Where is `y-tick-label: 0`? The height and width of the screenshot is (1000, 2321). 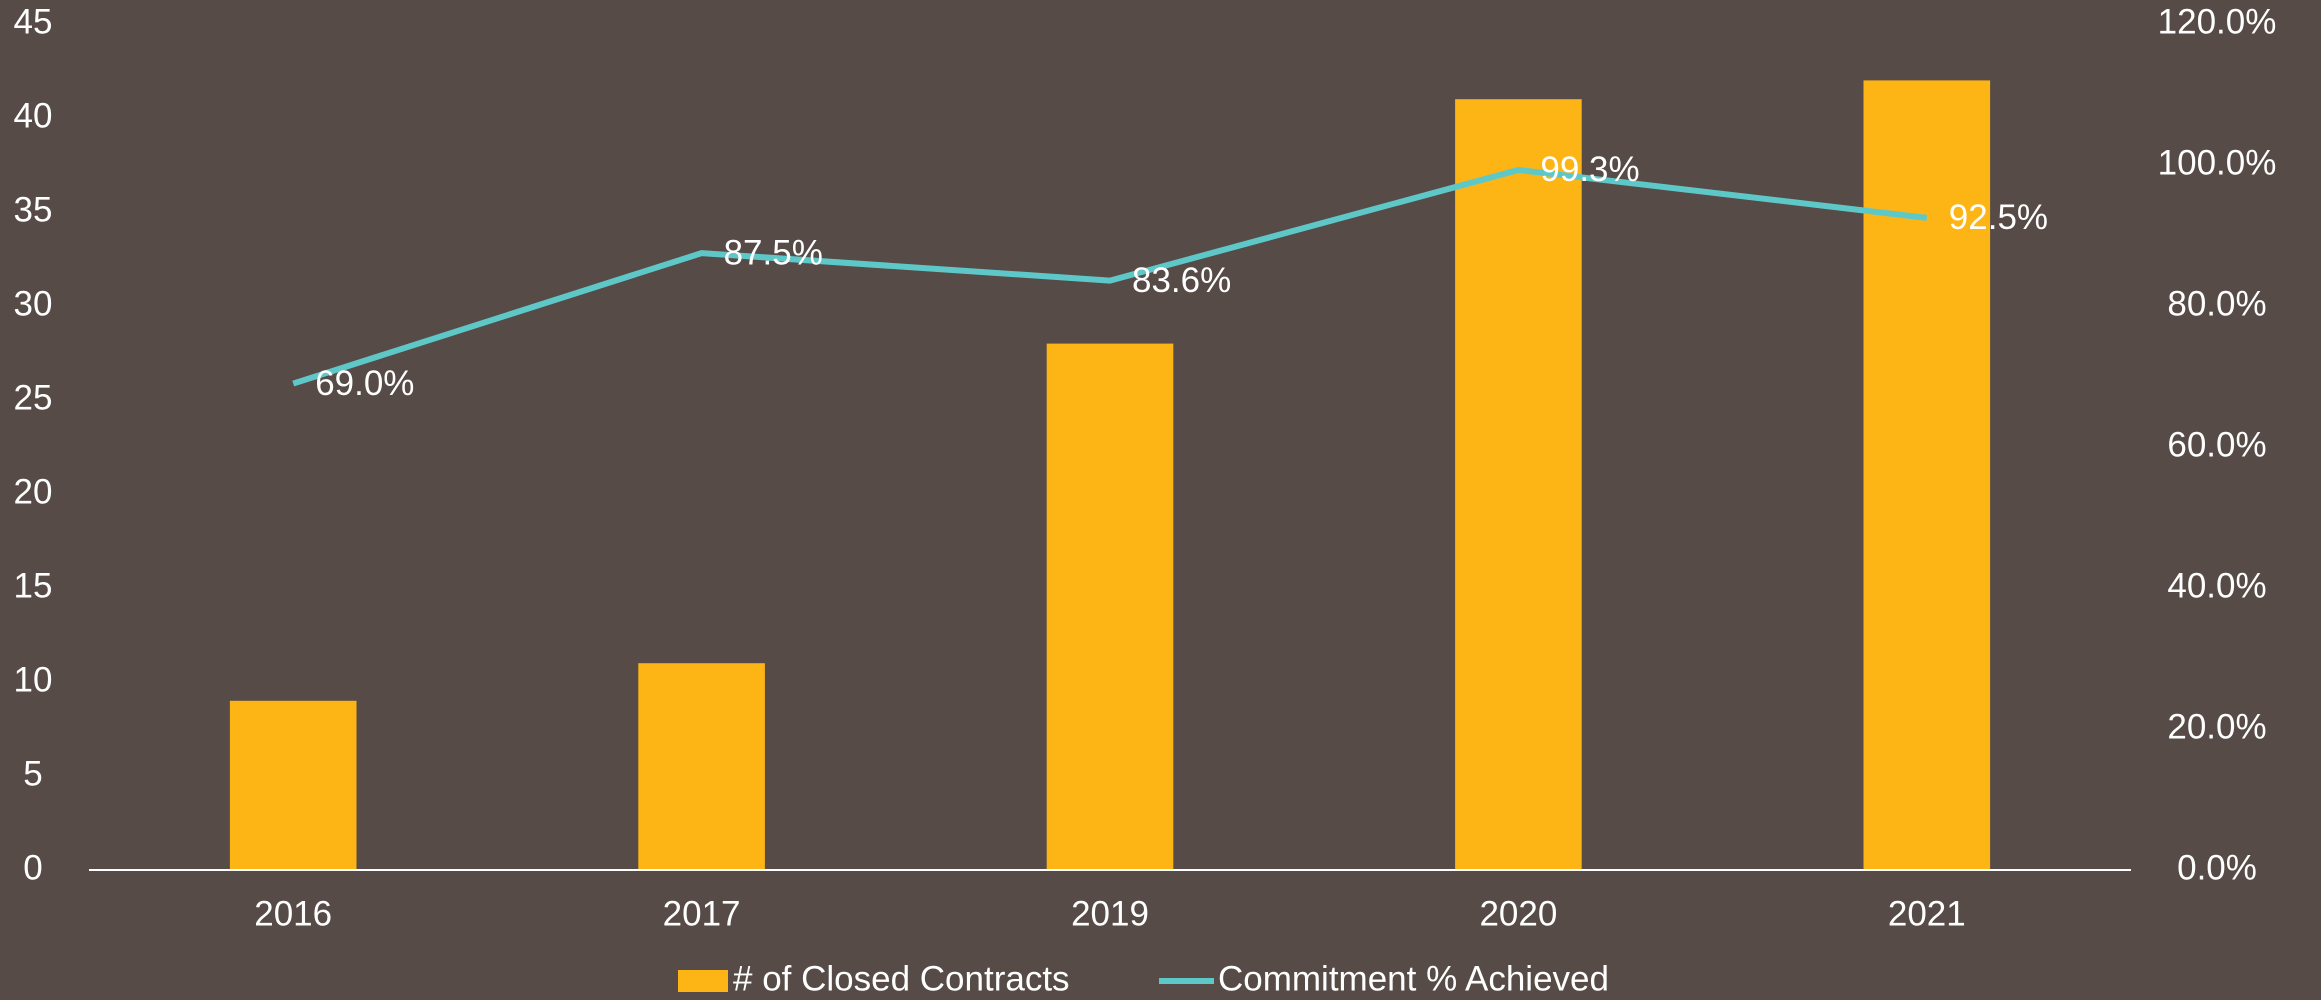
y-tick-label: 0 is located at coordinates (32, 867).